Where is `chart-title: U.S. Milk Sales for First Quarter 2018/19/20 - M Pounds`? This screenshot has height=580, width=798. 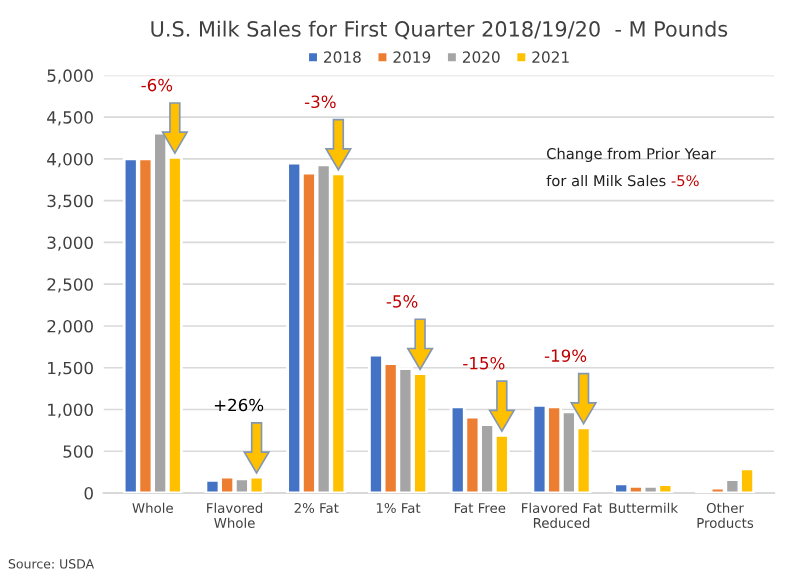 chart-title: U.S. Milk Sales for First Quarter 2018/19/20 - M Pounds is located at coordinates (439, 30).